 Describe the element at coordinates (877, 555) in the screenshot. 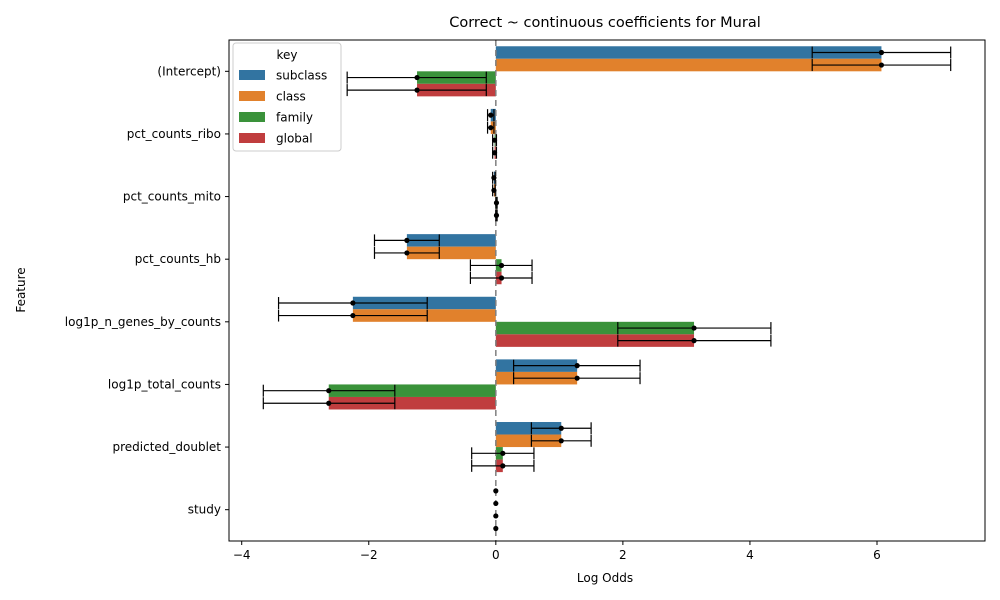

I see `x-tick-label-5: 6` at that location.